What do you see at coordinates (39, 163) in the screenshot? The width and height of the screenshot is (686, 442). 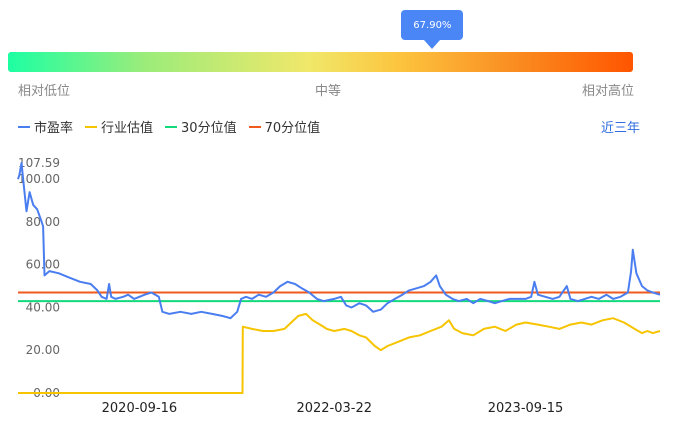 I see `y-tick-label: 107.59` at bounding box center [39, 163].